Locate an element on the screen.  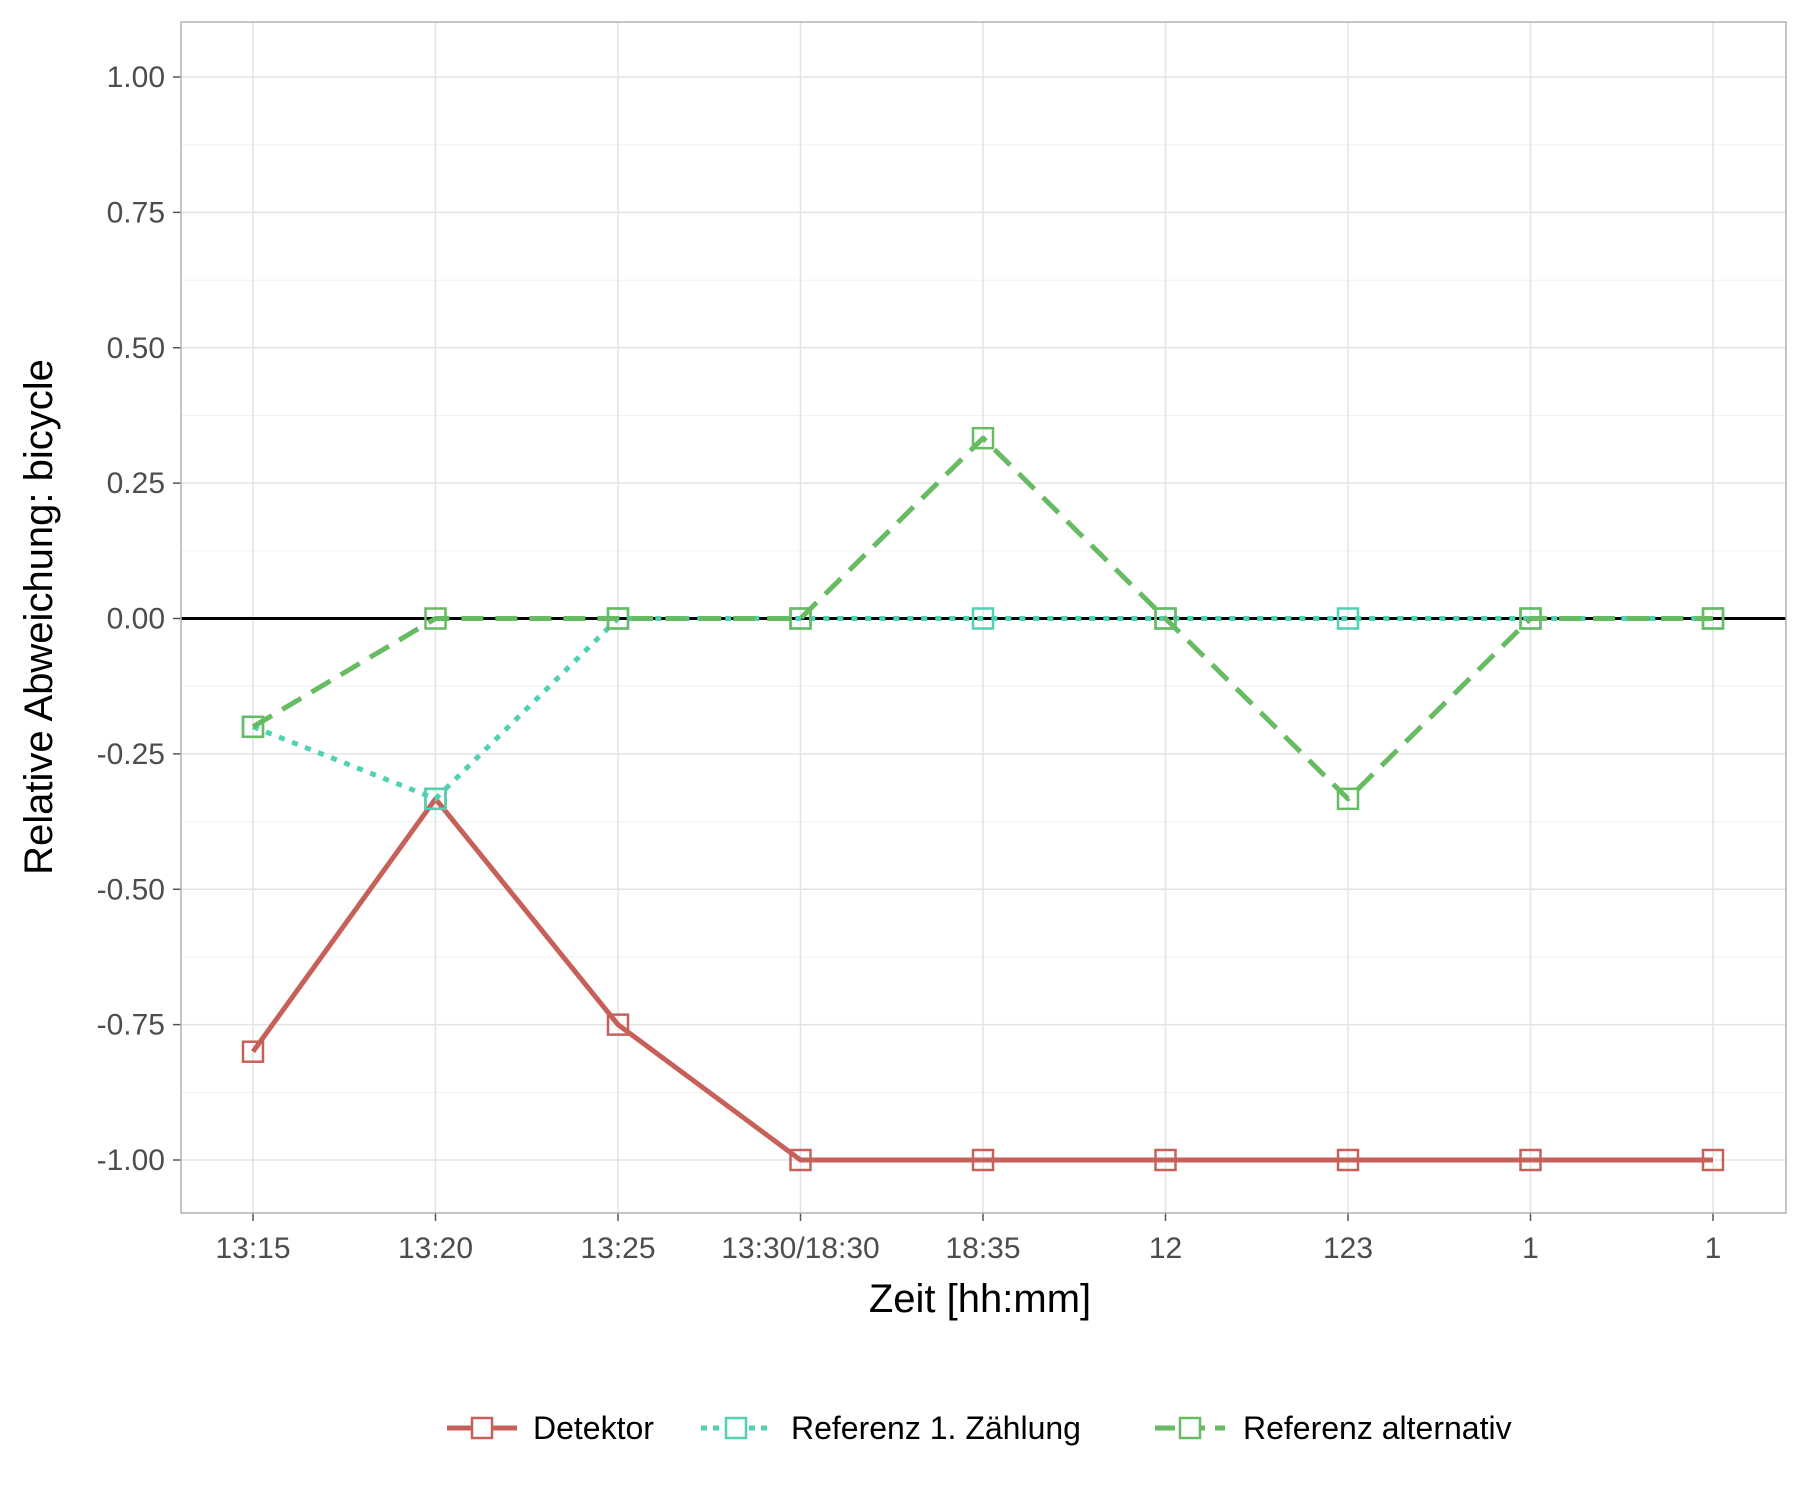
legend-label: Referenz alternativ is located at coordinates (1377, 1428).